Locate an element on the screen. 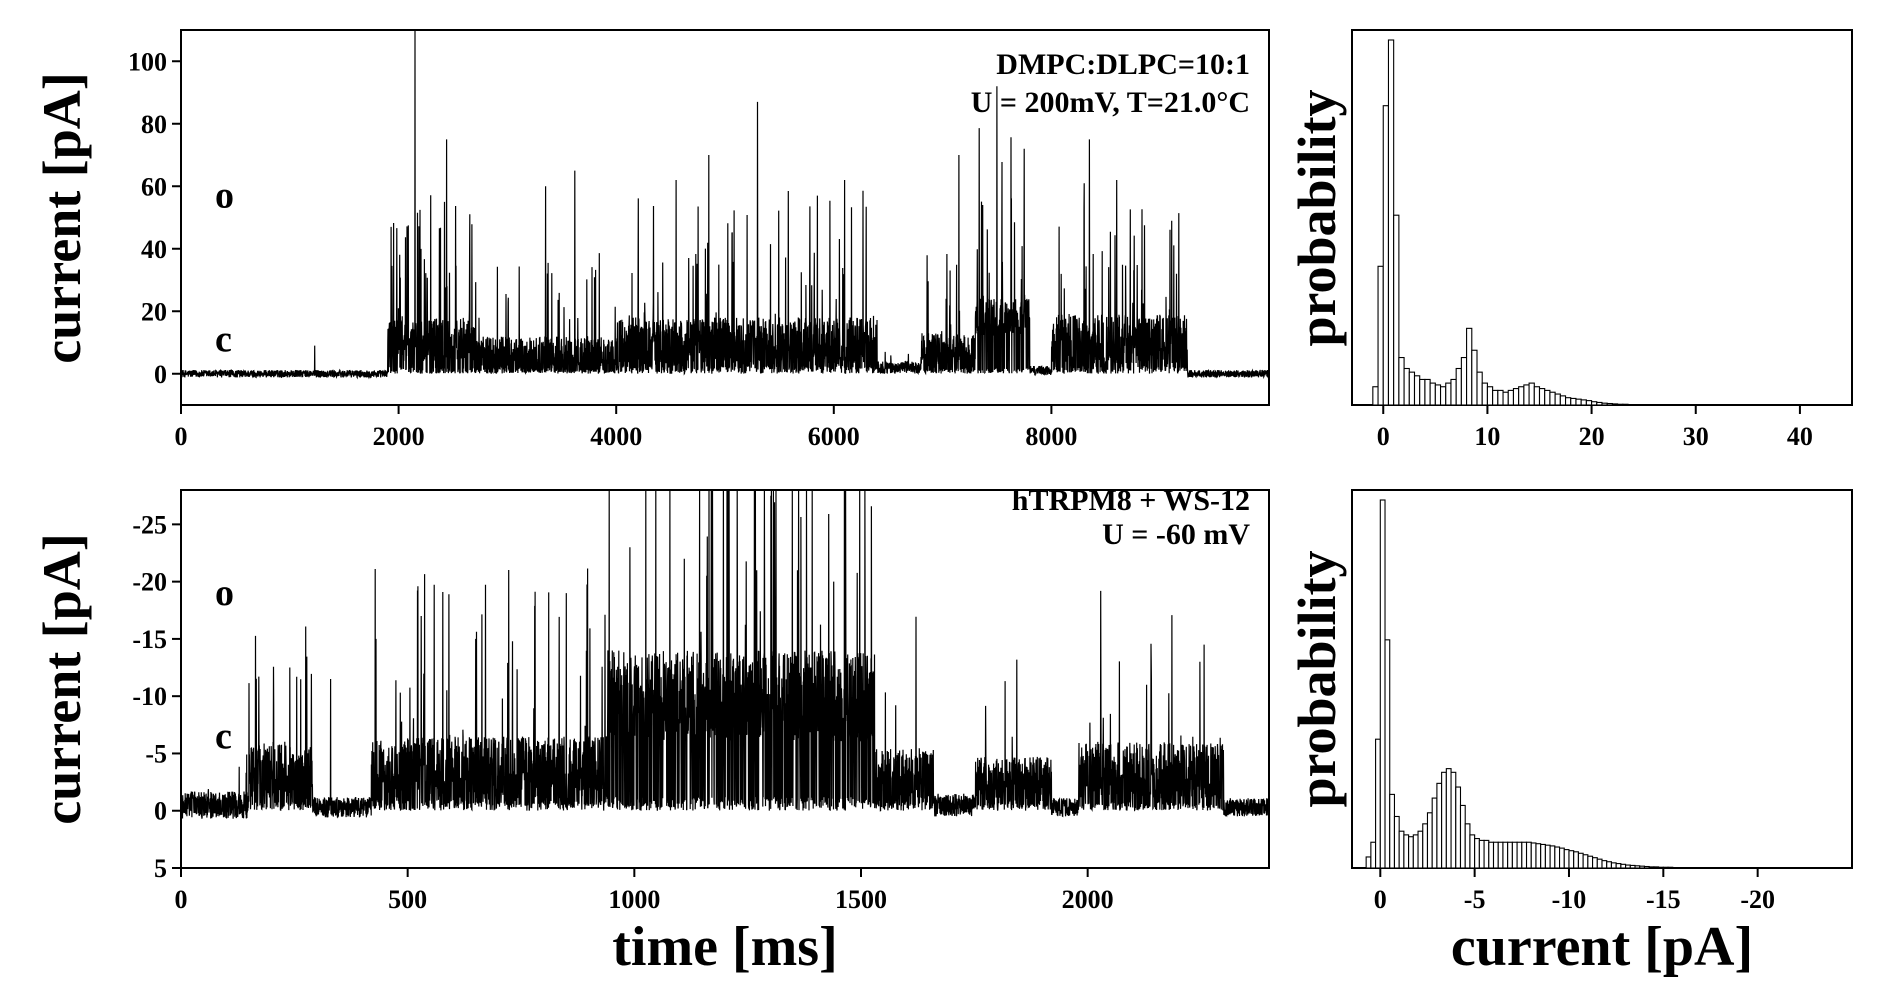 This screenshot has height=984, width=1890. trace-top-x-ticks: 0 2000 4000 6000 8000 is located at coordinates (626, 428).